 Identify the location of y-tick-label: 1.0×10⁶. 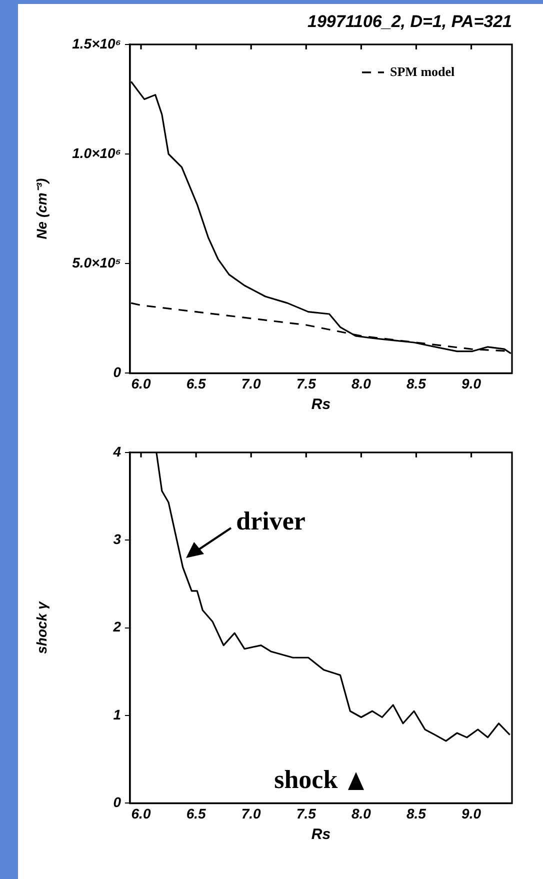
(97, 152).